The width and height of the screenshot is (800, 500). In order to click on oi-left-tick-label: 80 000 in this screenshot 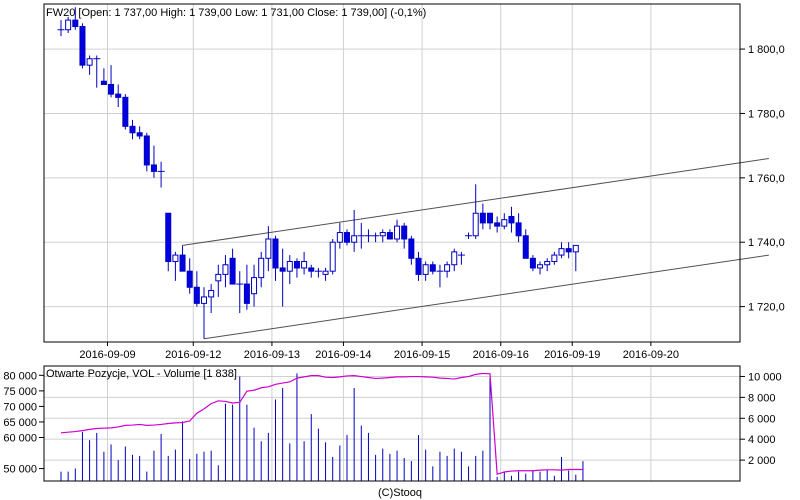, I will do `click(20, 376)`.